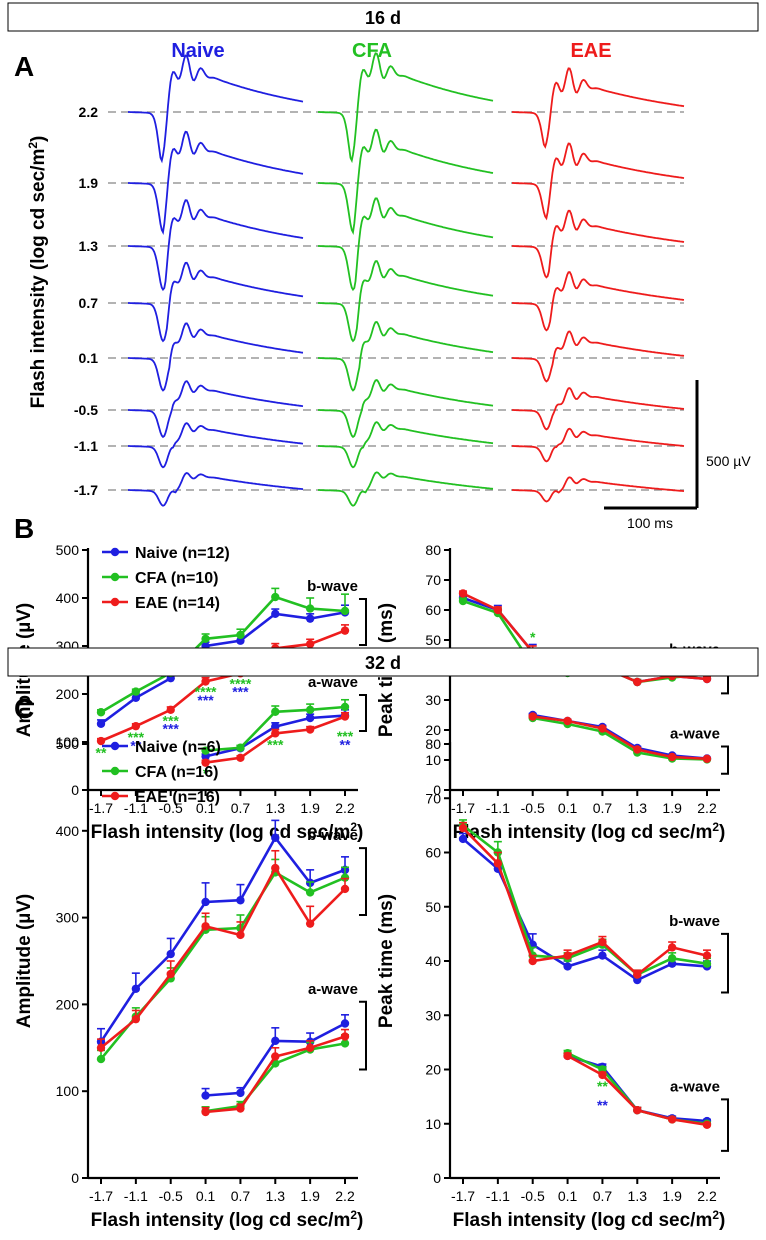 The width and height of the screenshot is (766, 1240). Describe the element at coordinates (241, 808) in the screenshot. I see `x-tick-label: 0.7` at that location.